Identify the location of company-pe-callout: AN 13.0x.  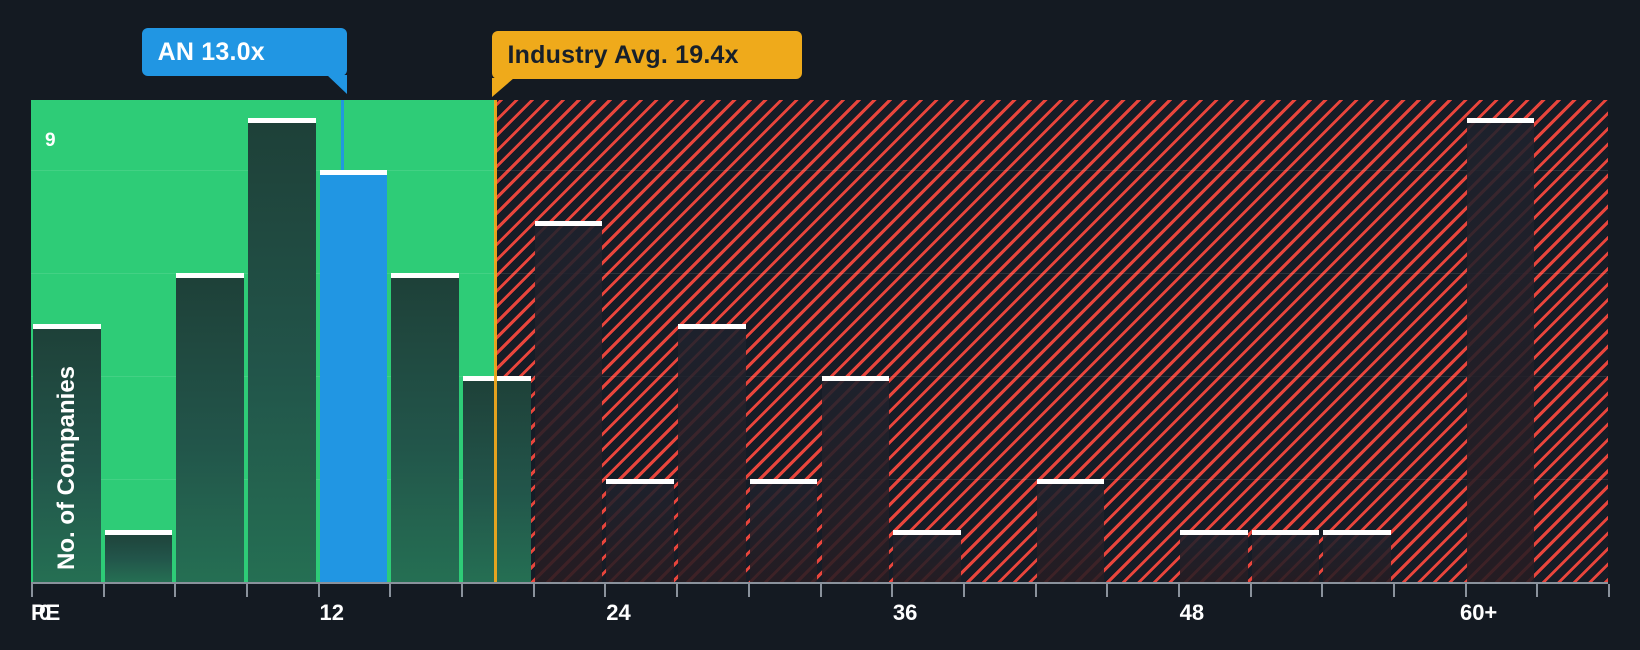
(244, 61).